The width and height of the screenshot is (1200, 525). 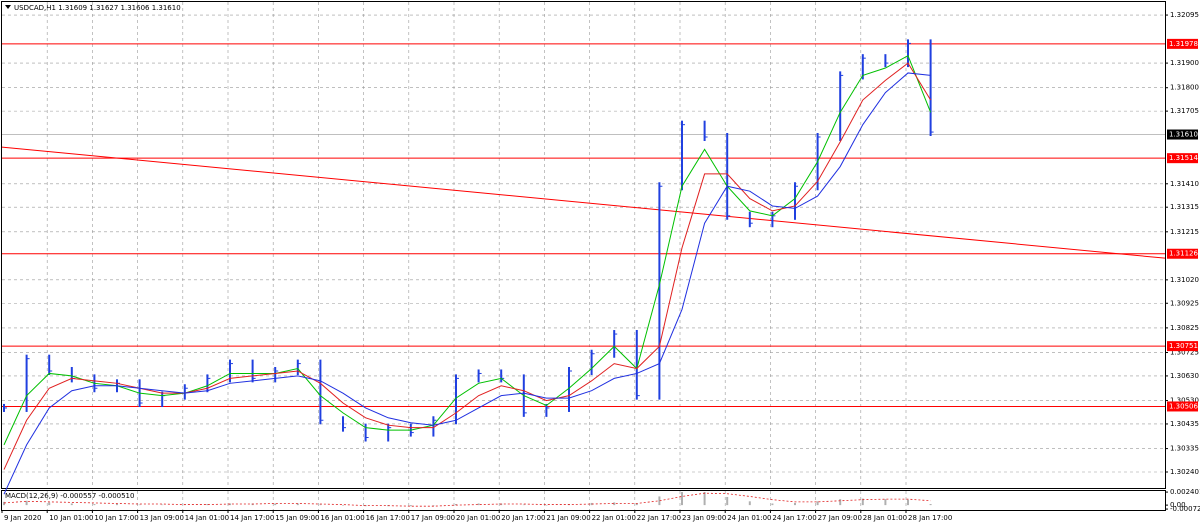 What do you see at coordinates (162, 518) in the screenshot?
I see `time-label: 13 Jan 09:00` at bounding box center [162, 518].